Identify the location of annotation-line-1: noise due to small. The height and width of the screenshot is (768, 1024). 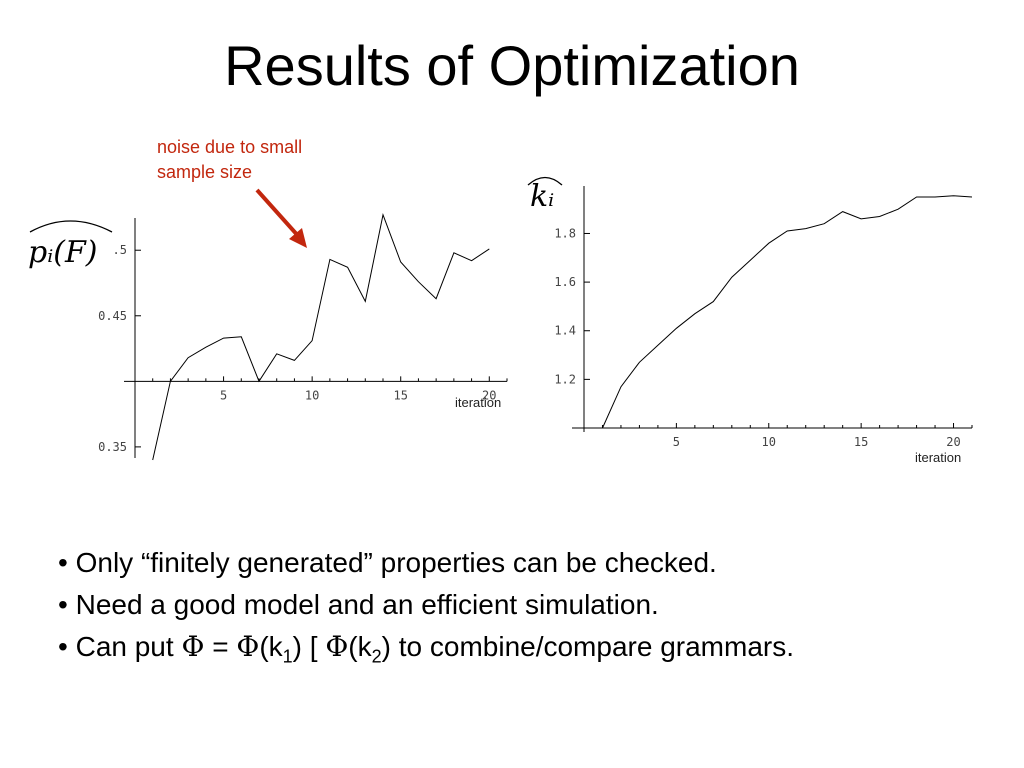
(230, 147).